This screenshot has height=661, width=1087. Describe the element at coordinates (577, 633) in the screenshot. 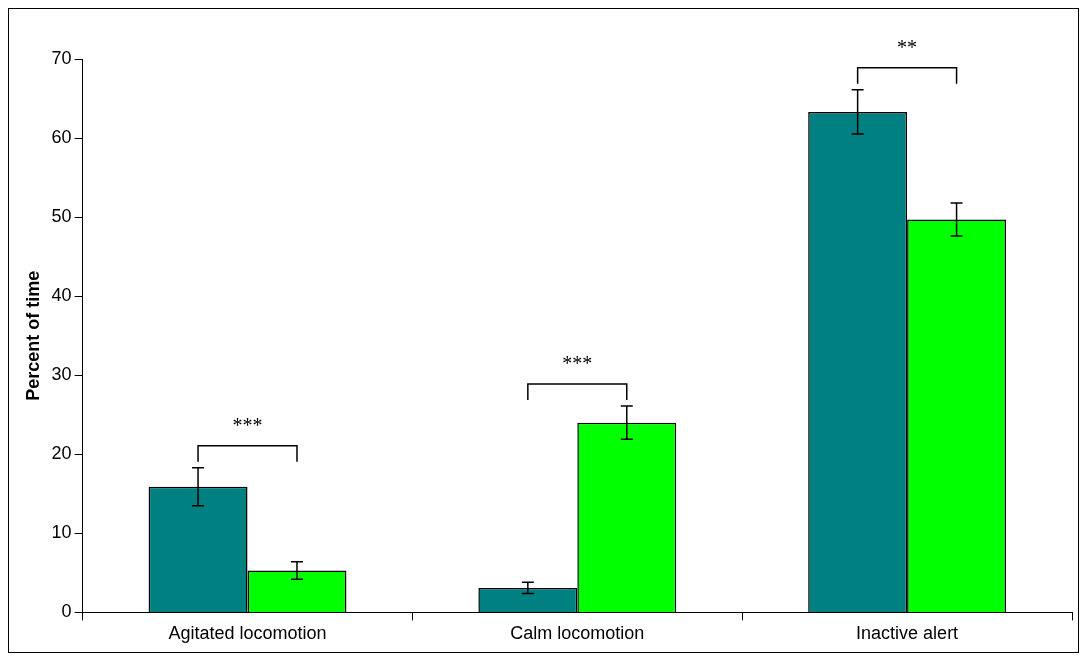

I see `x-tick-label: Calm locomotion` at that location.